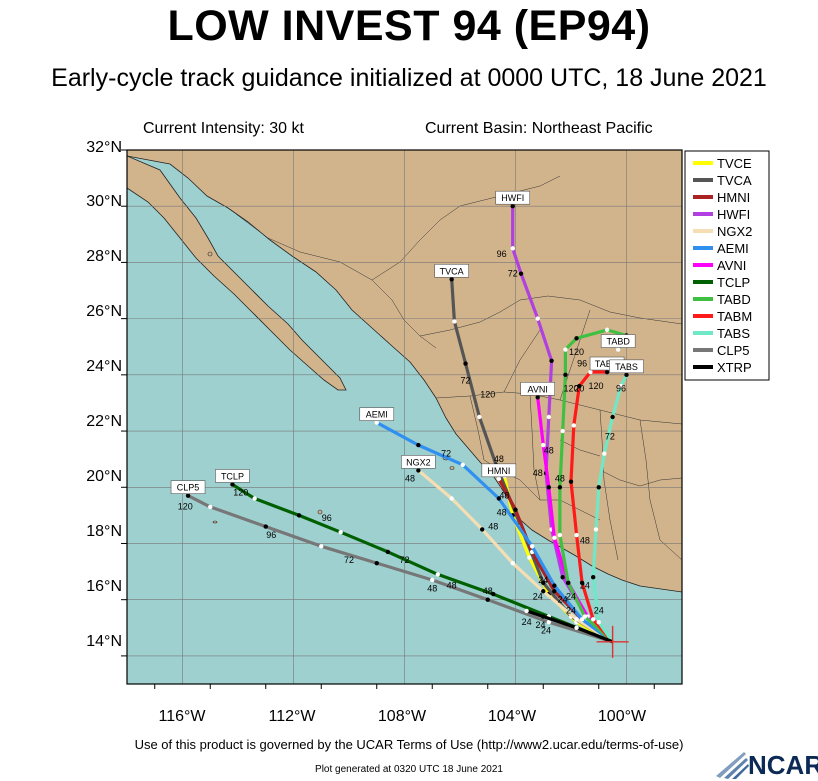  What do you see at coordinates (452, 468) in the screenshot?
I see `island` at bounding box center [452, 468].